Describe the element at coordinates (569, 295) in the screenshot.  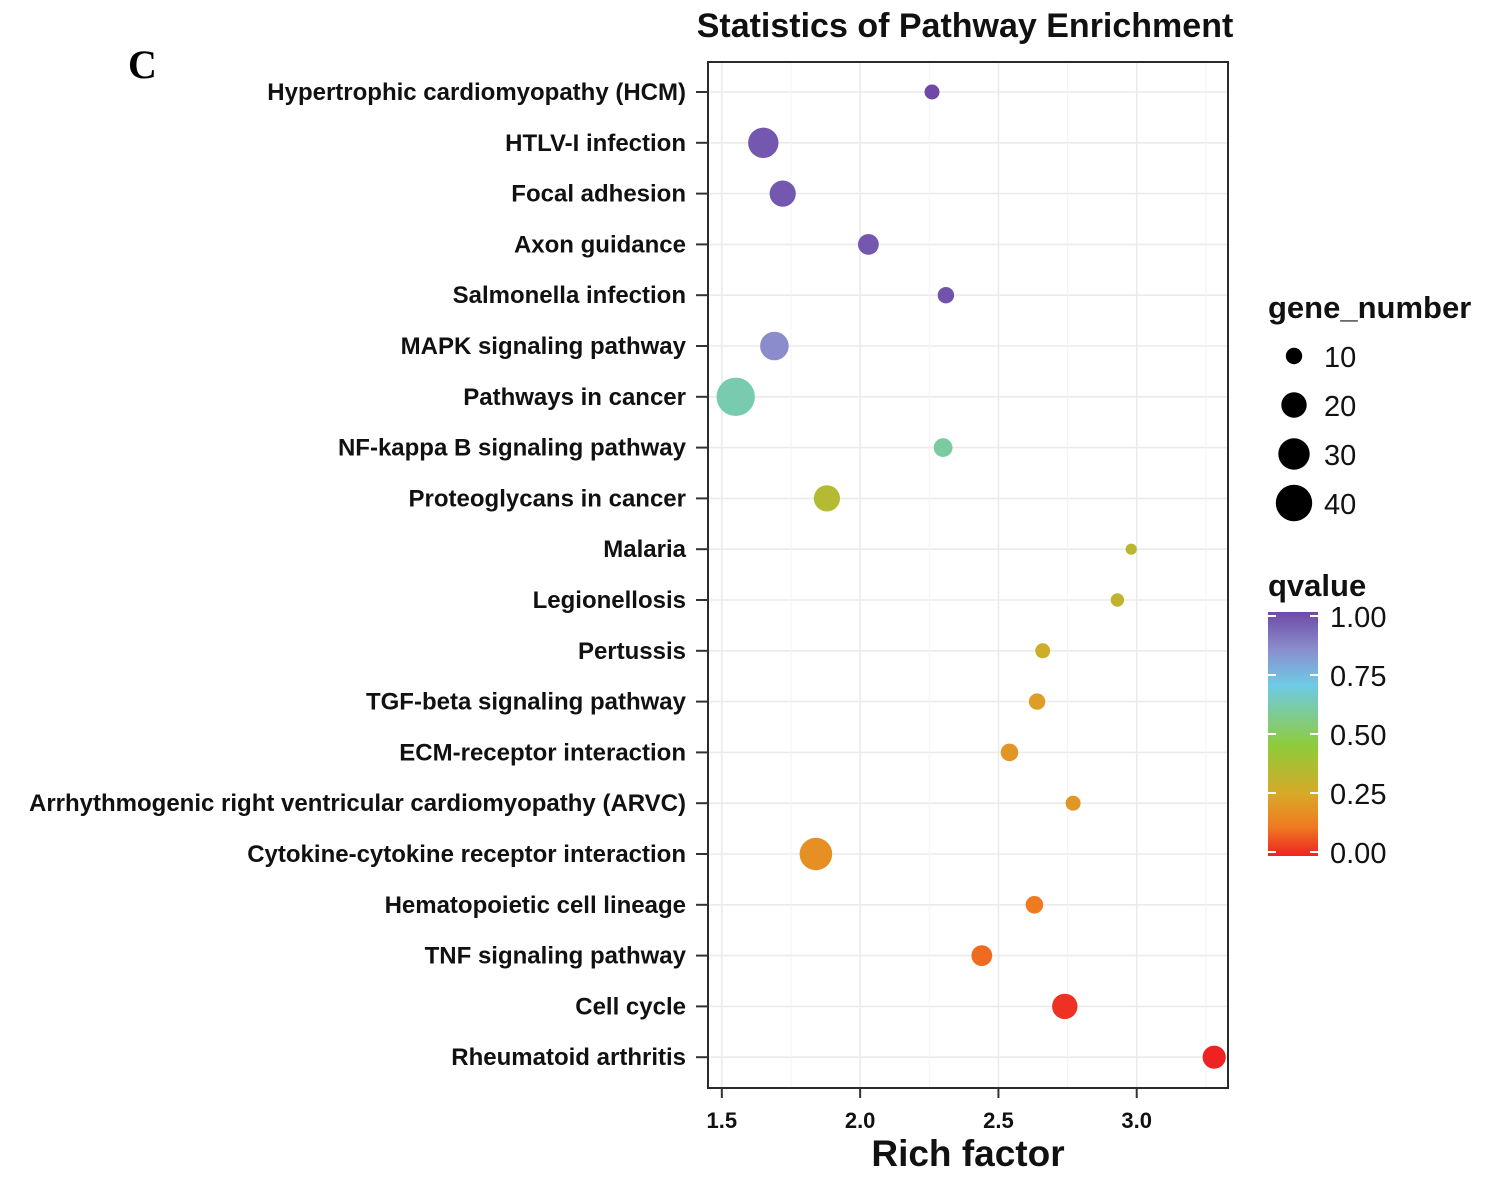
I see `y-tick-label: Salmonella infection` at that location.